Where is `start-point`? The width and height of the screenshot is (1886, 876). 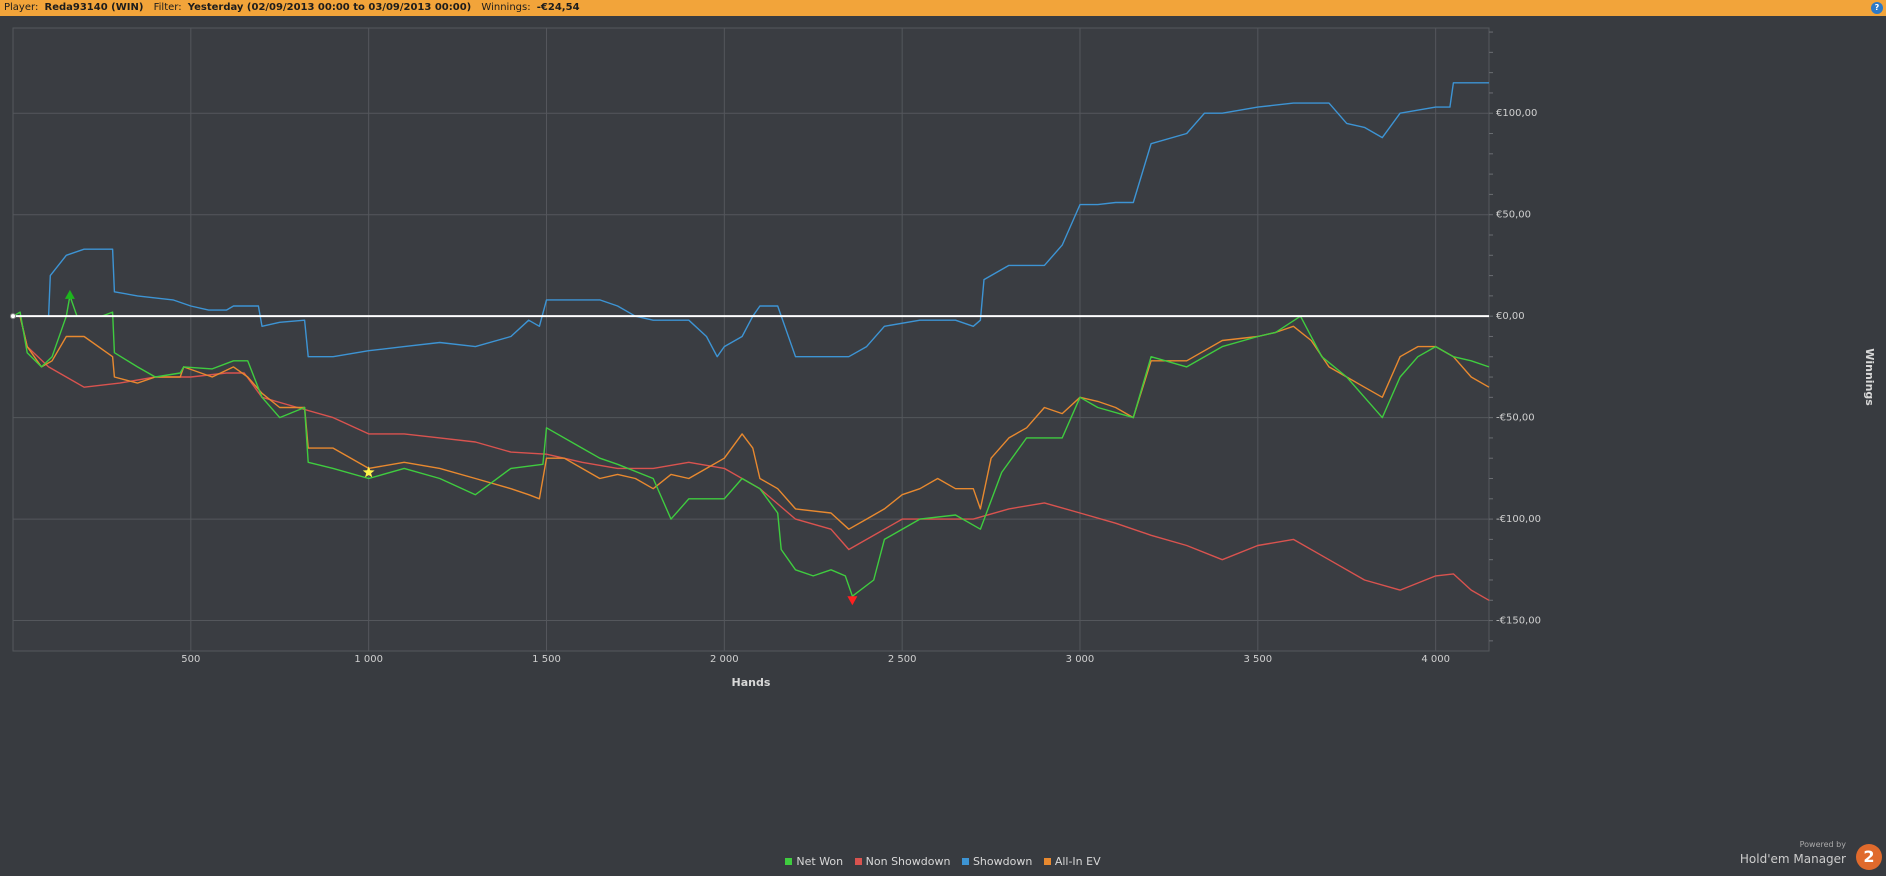
start-point is located at coordinates (13, 316).